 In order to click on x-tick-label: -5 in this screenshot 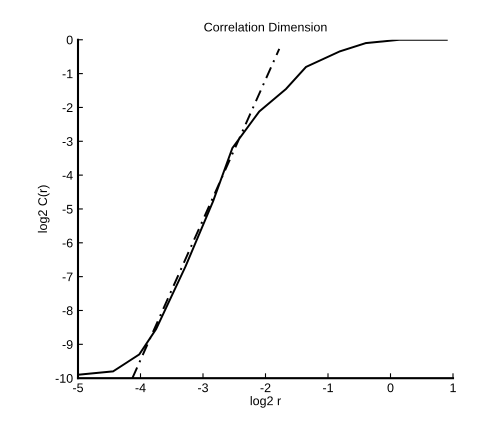, I will do `click(78, 387)`.